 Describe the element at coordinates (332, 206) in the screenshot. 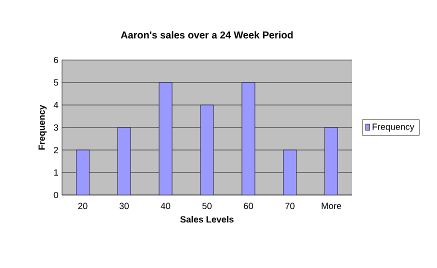

I see `x-tick-label: More` at that location.